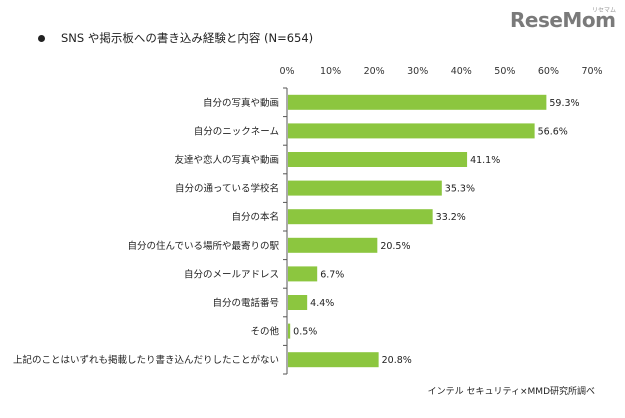 This screenshot has height=418, width=625. Describe the element at coordinates (397, 360) in the screenshot. I see `value-label: 20.8%` at that location.